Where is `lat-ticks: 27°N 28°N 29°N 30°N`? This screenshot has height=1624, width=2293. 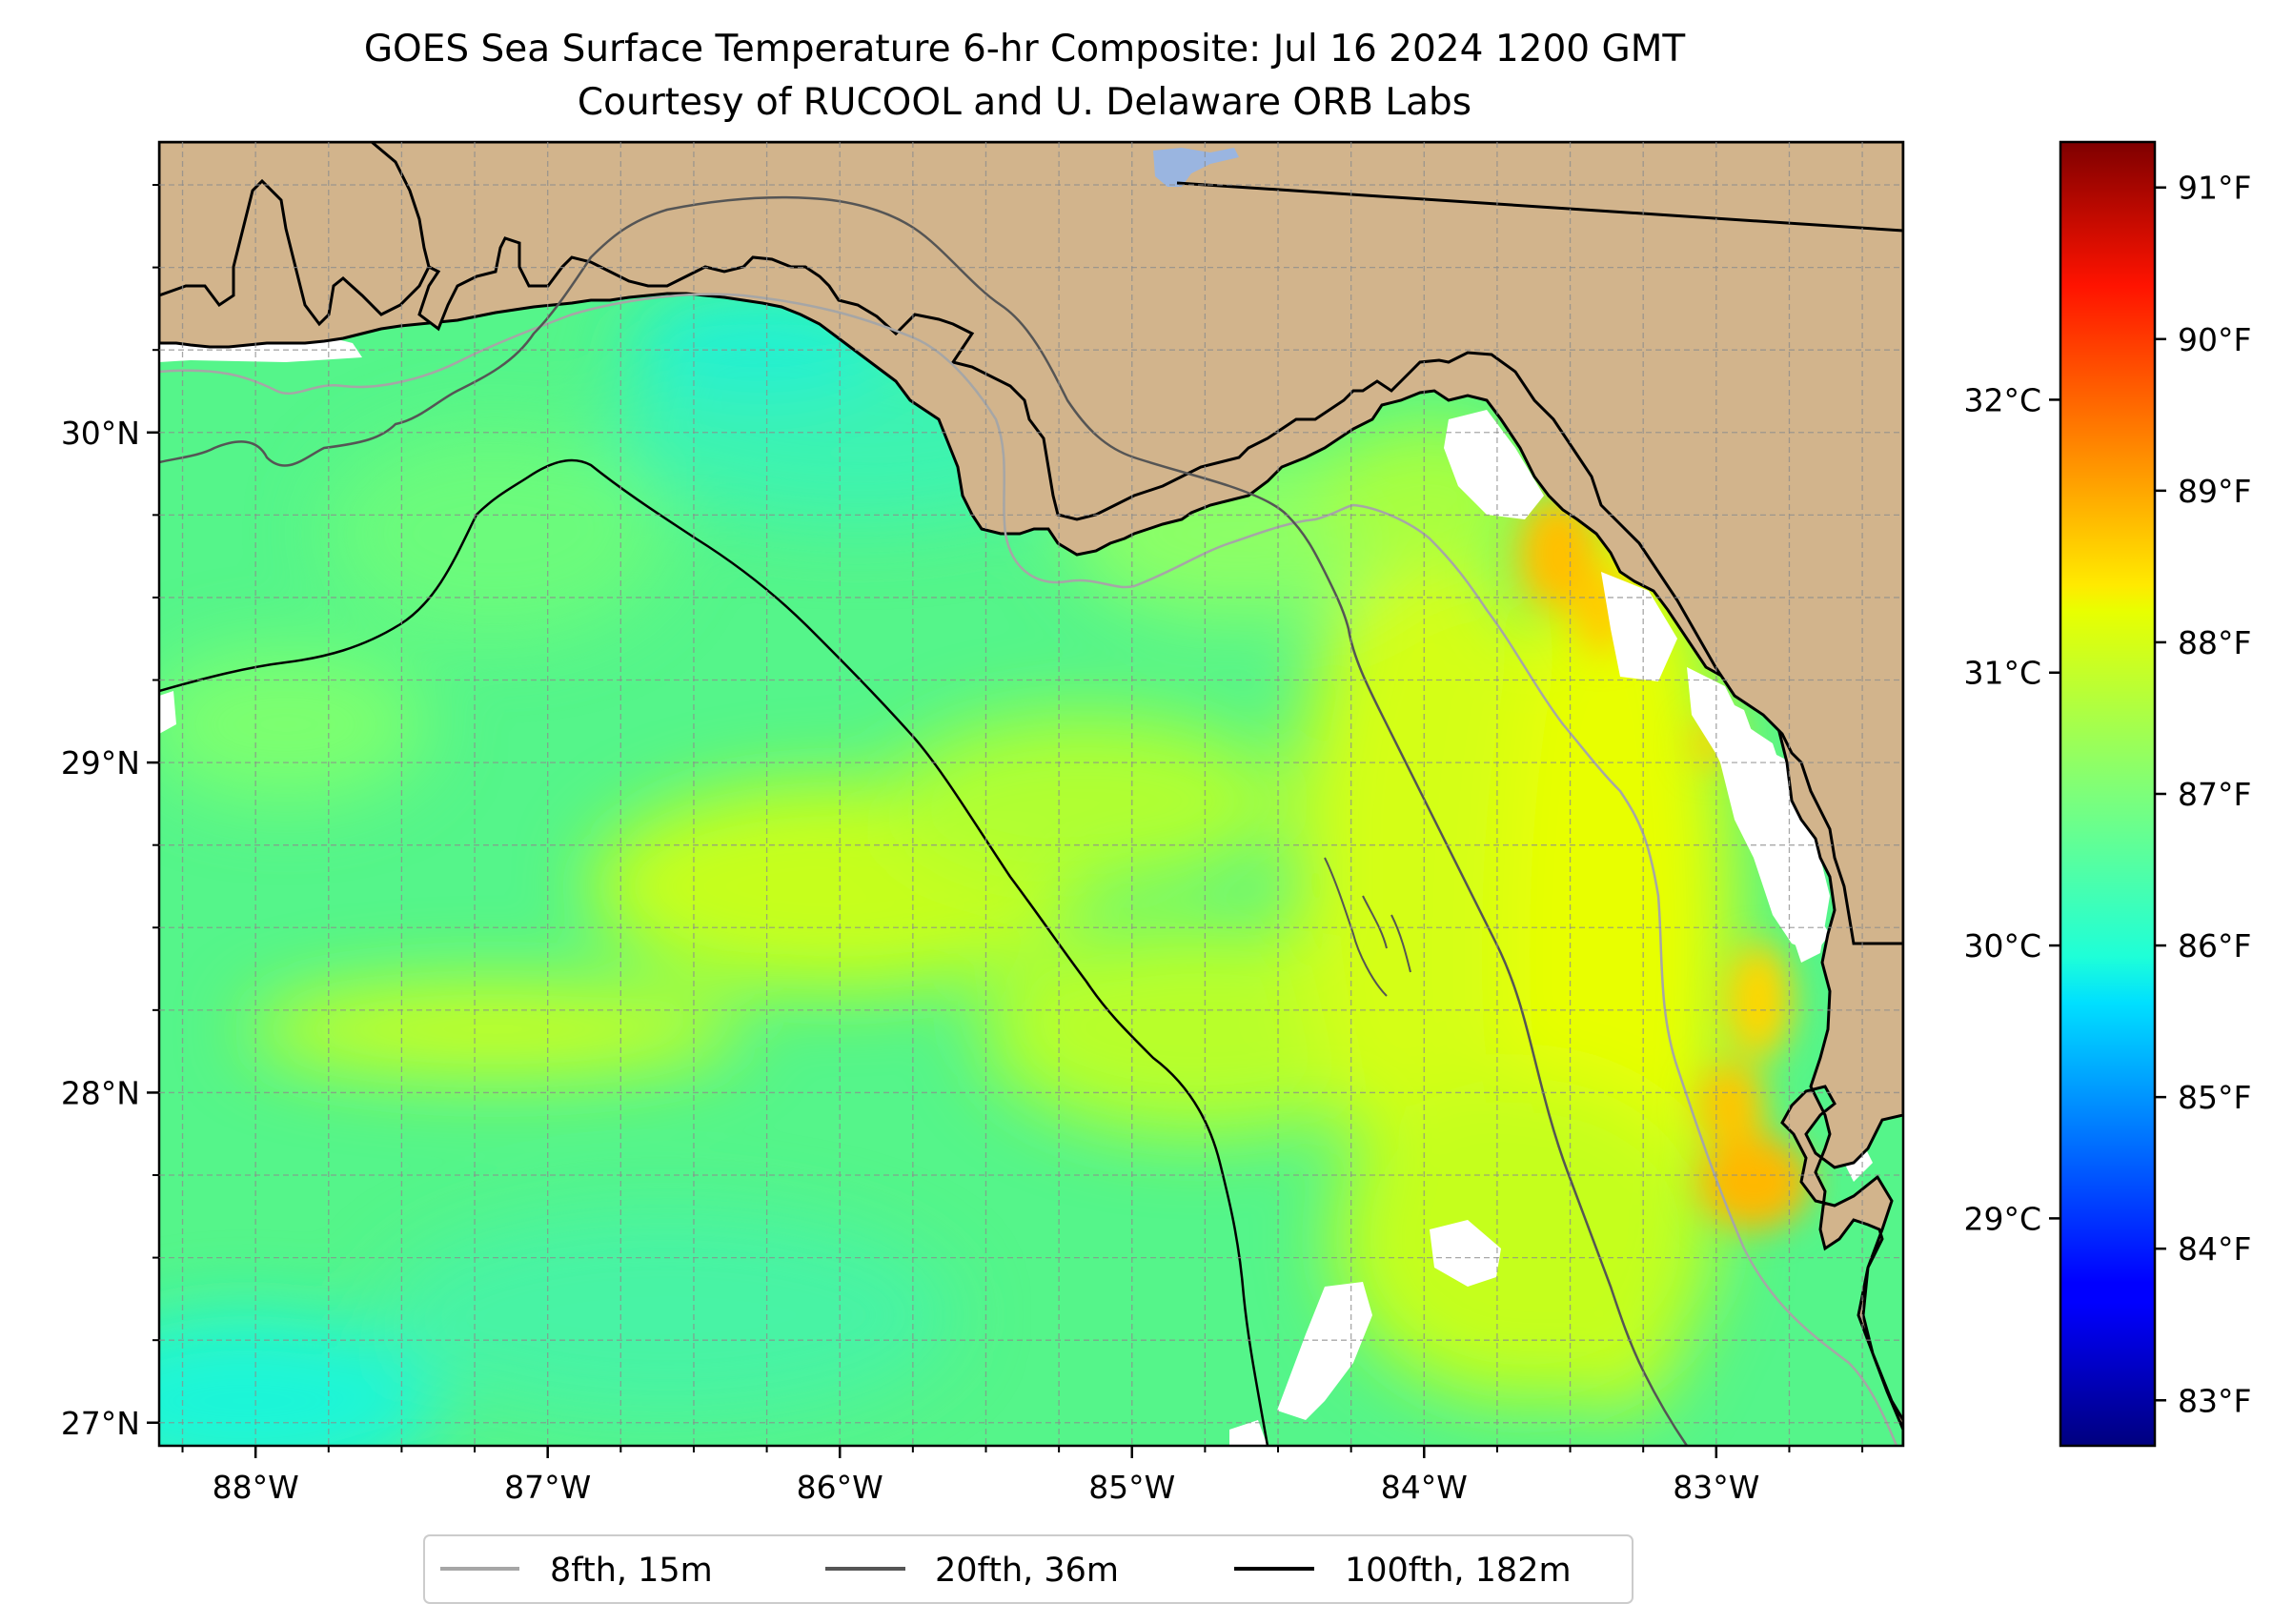
lat-ticks: 27°N 28°N 29°N 30°N is located at coordinates (110, 813).